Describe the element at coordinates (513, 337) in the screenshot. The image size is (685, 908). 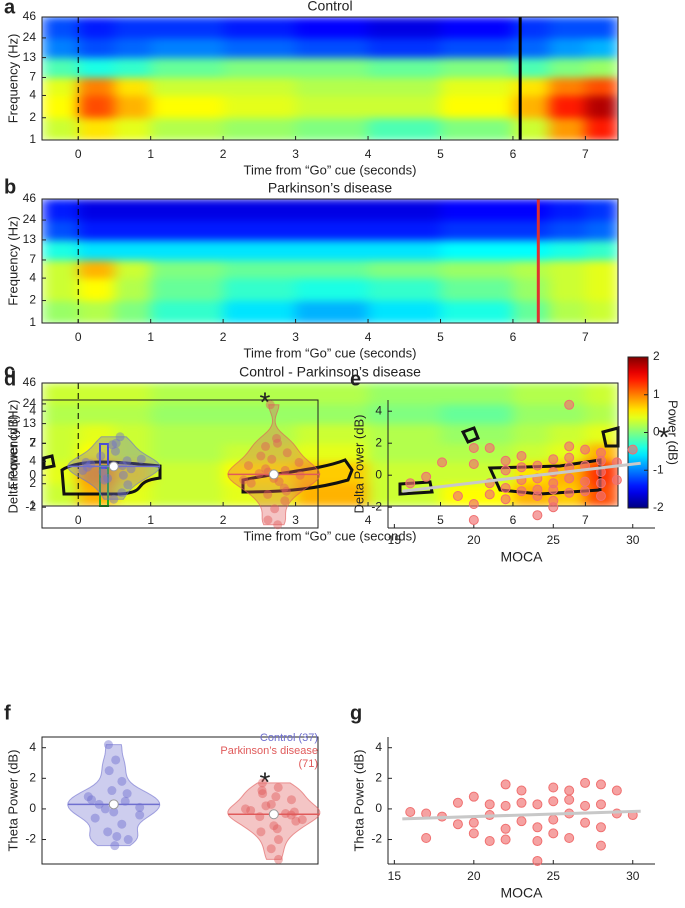
I see `x-tick-label: 6` at that location.